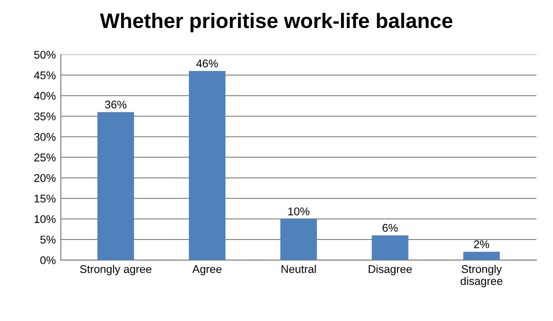  Describe the element at coordinates (48, 240) in the screenshot. I see `y-tick-label: 5%` at that location.